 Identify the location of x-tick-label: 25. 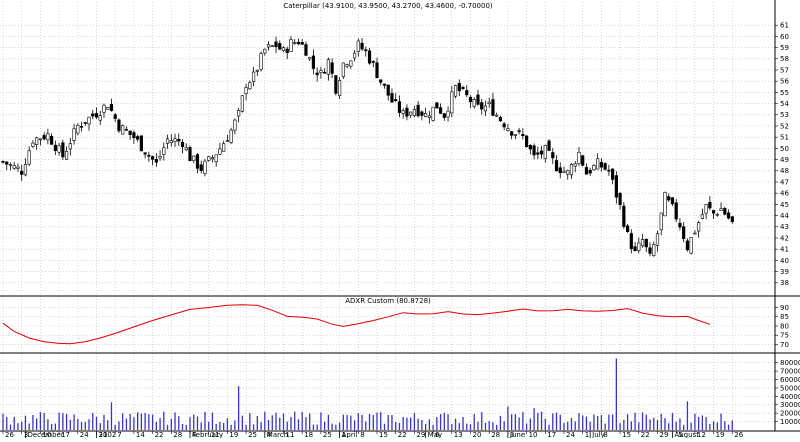
(252, 434).